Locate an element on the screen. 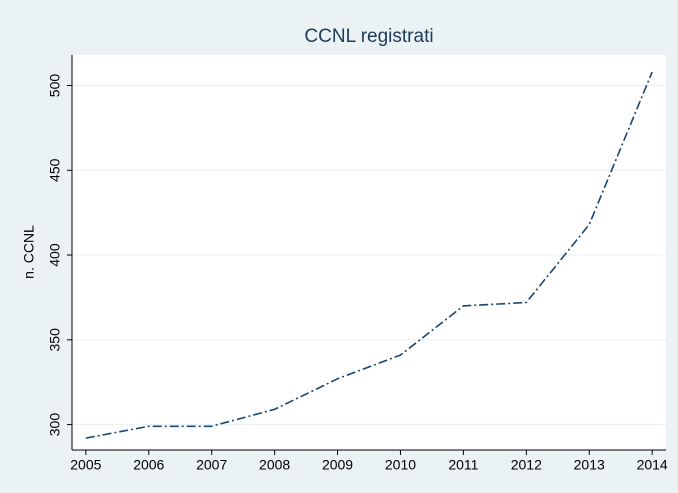 The width and height of the screenshot is (678, 493). x-tick-label: 2014 is located at coordinates (652, 465).